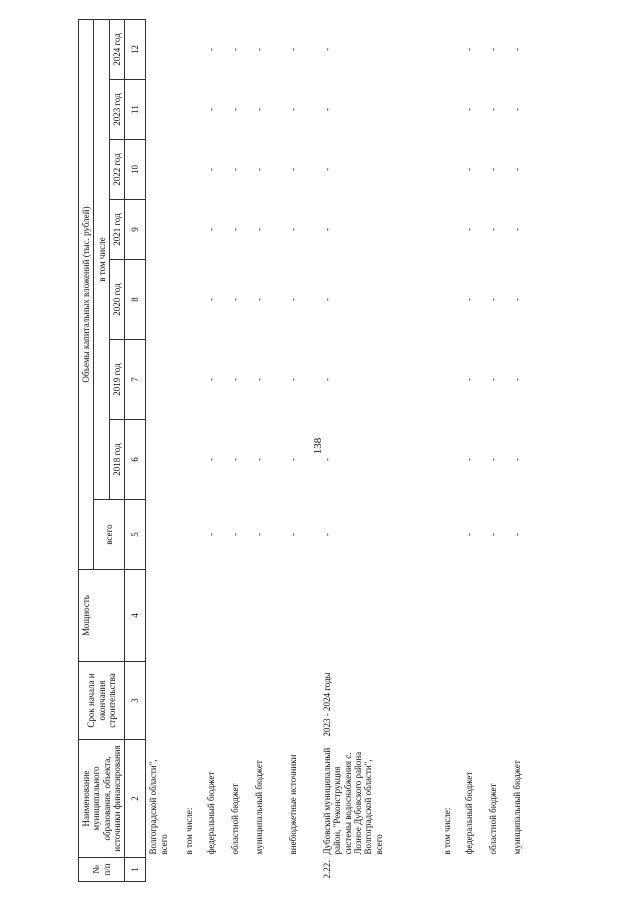 The image size is (640, 905). Describe the element at coordinates (135, 109) in the screenshot. I see `column-number: 11` at that location.